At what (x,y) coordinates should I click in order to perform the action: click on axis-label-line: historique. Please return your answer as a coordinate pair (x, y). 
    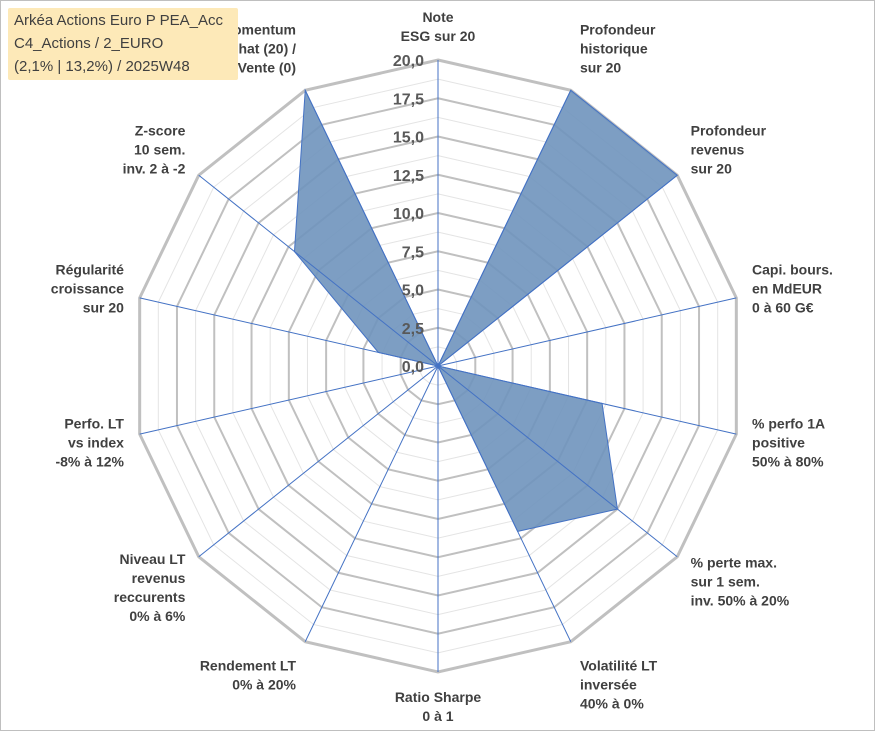
    Looking at the image, I should click on (614, 48).